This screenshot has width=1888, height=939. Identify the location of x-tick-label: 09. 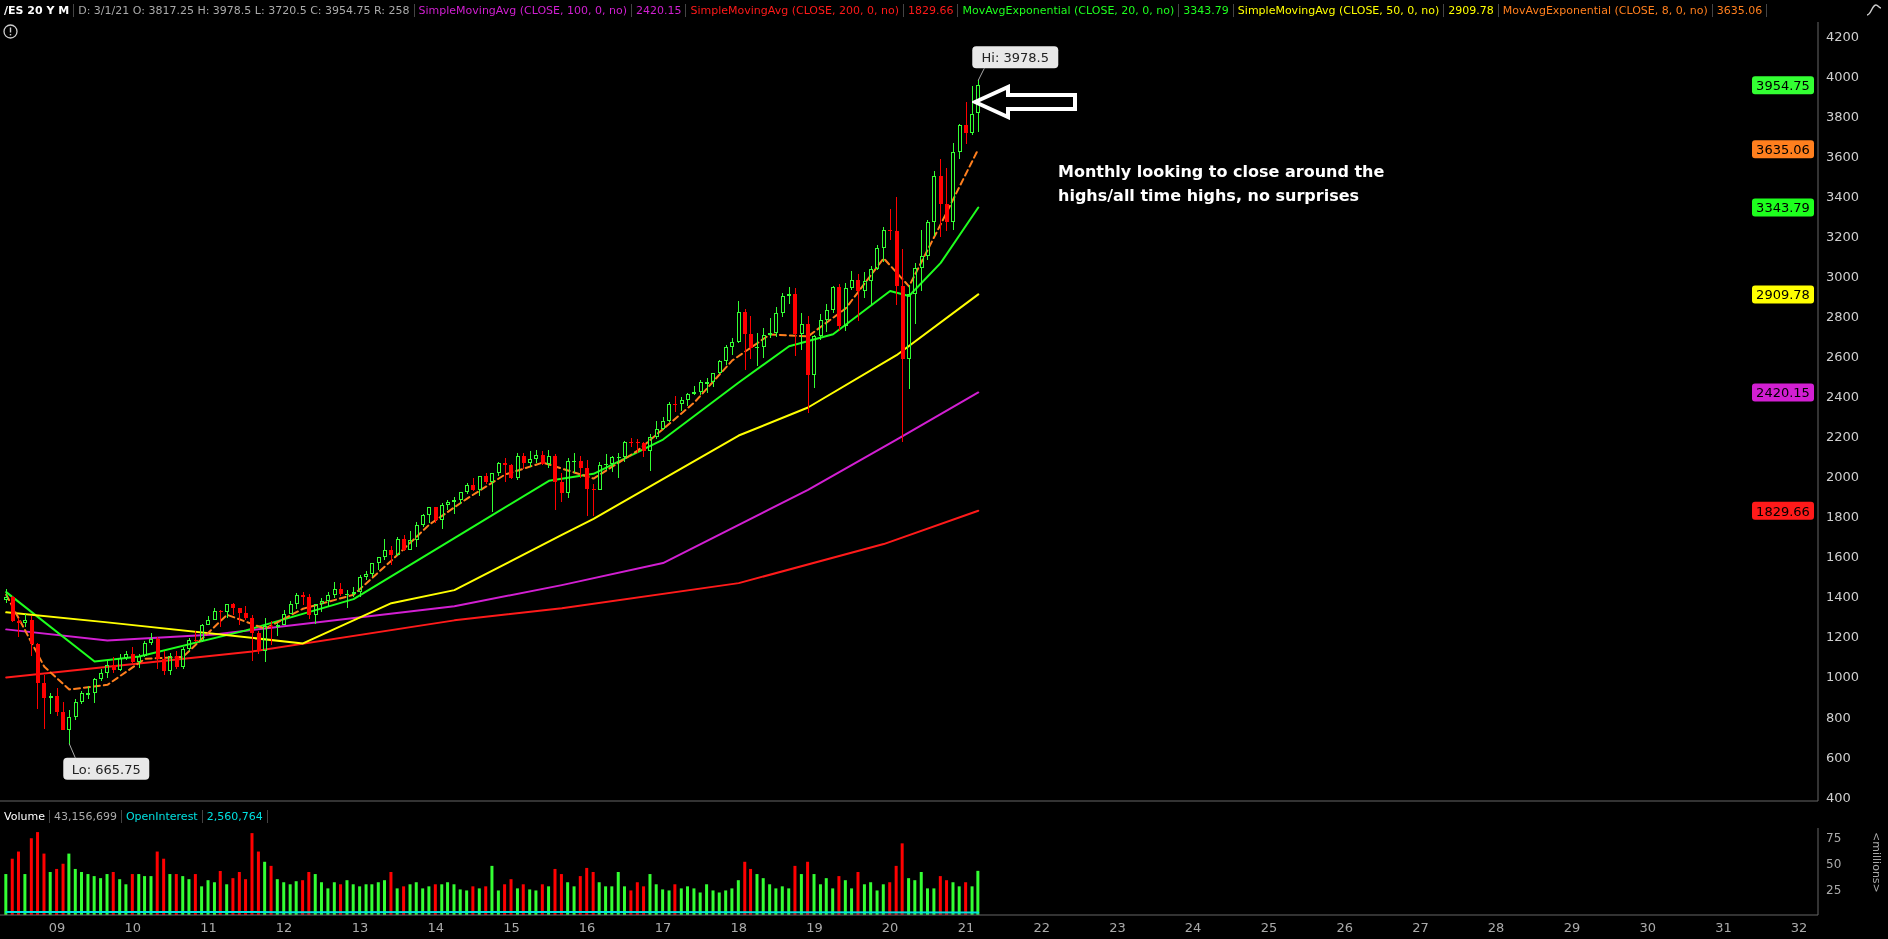
(57, 928).